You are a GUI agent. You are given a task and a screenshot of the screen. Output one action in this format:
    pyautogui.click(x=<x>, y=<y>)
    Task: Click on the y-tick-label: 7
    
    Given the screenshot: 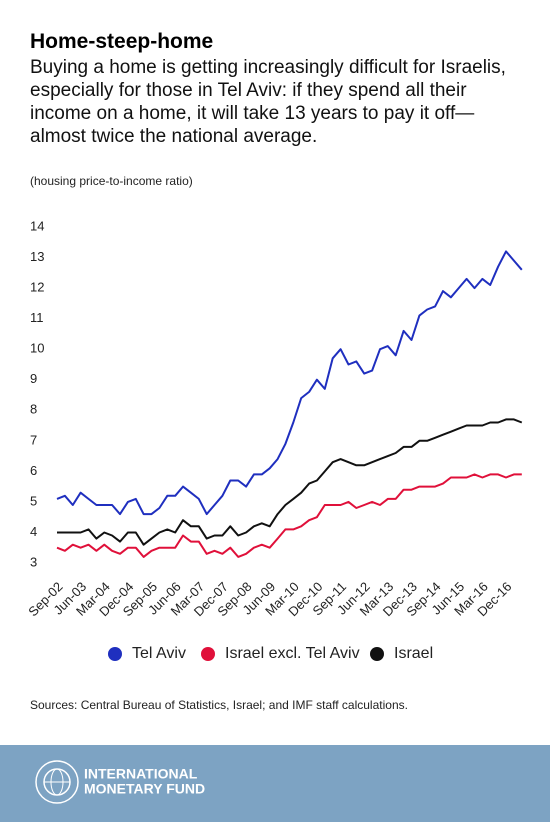 What is the action you would take?
    pyautogui.click(x=33, y=439)
    